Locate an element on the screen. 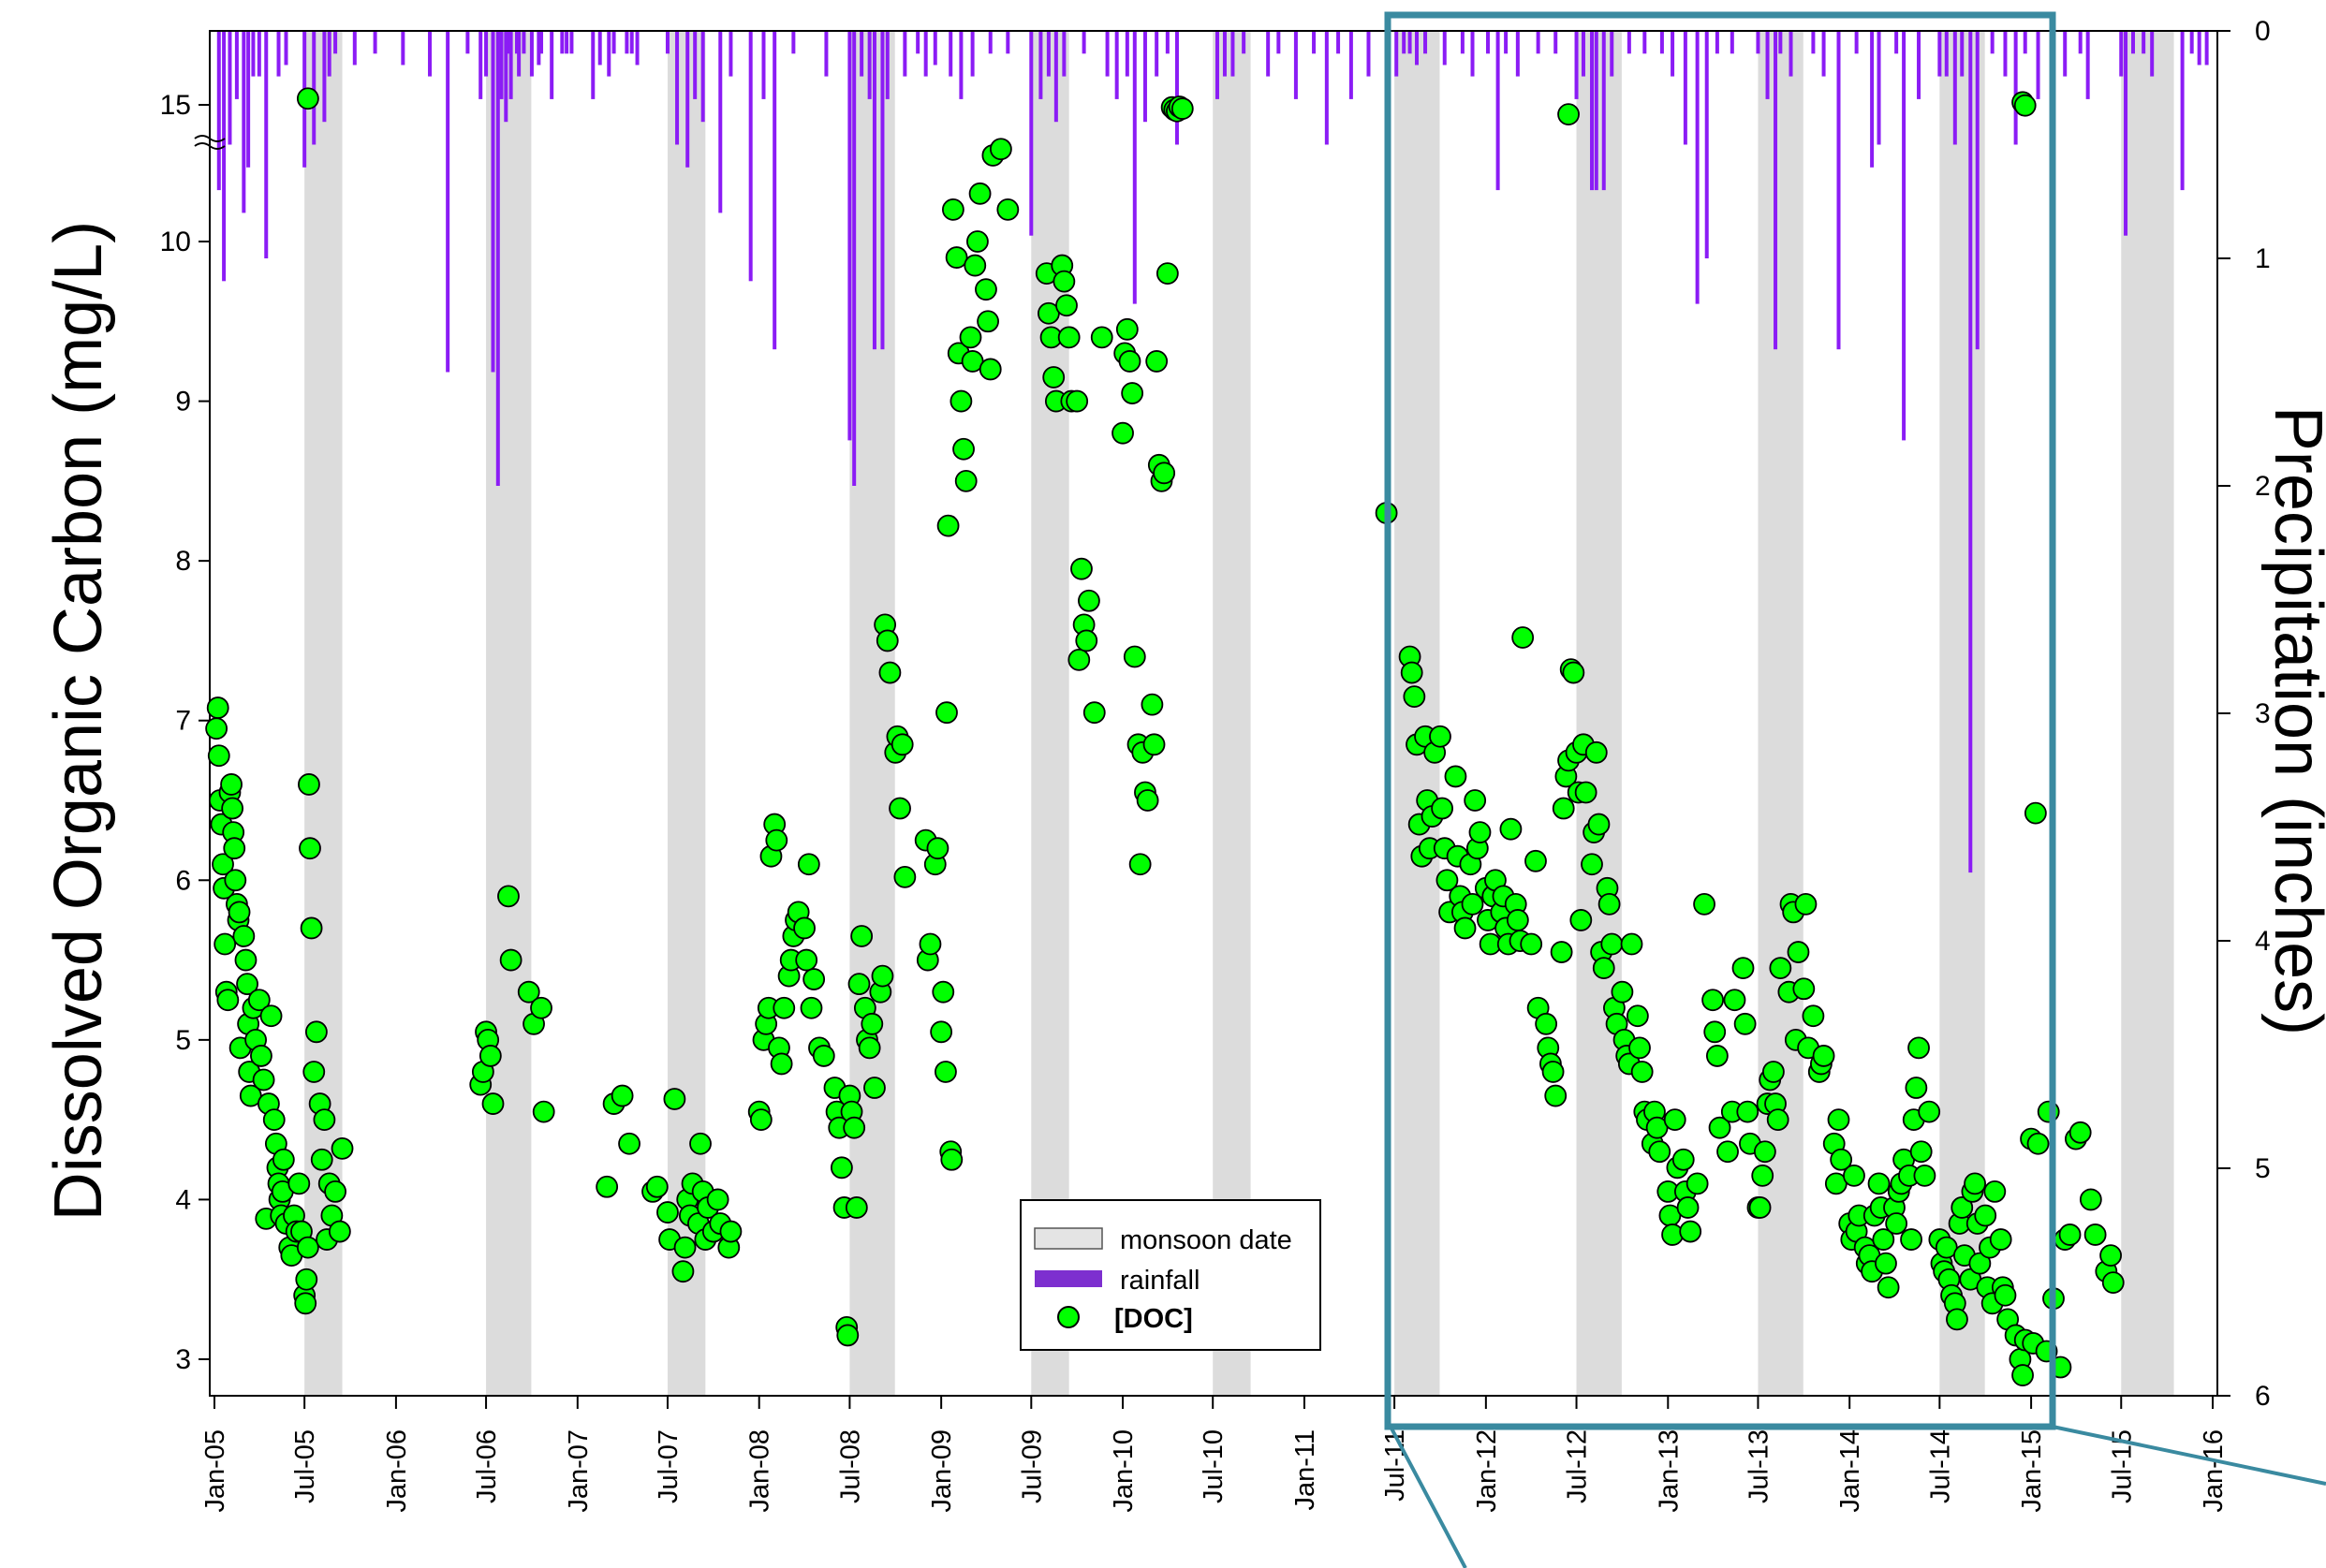 Image resolution: width=2326 pixels, height=1568 pixels. x-tick-label-3: Jul-06 is located at coordinates (487, 1466).